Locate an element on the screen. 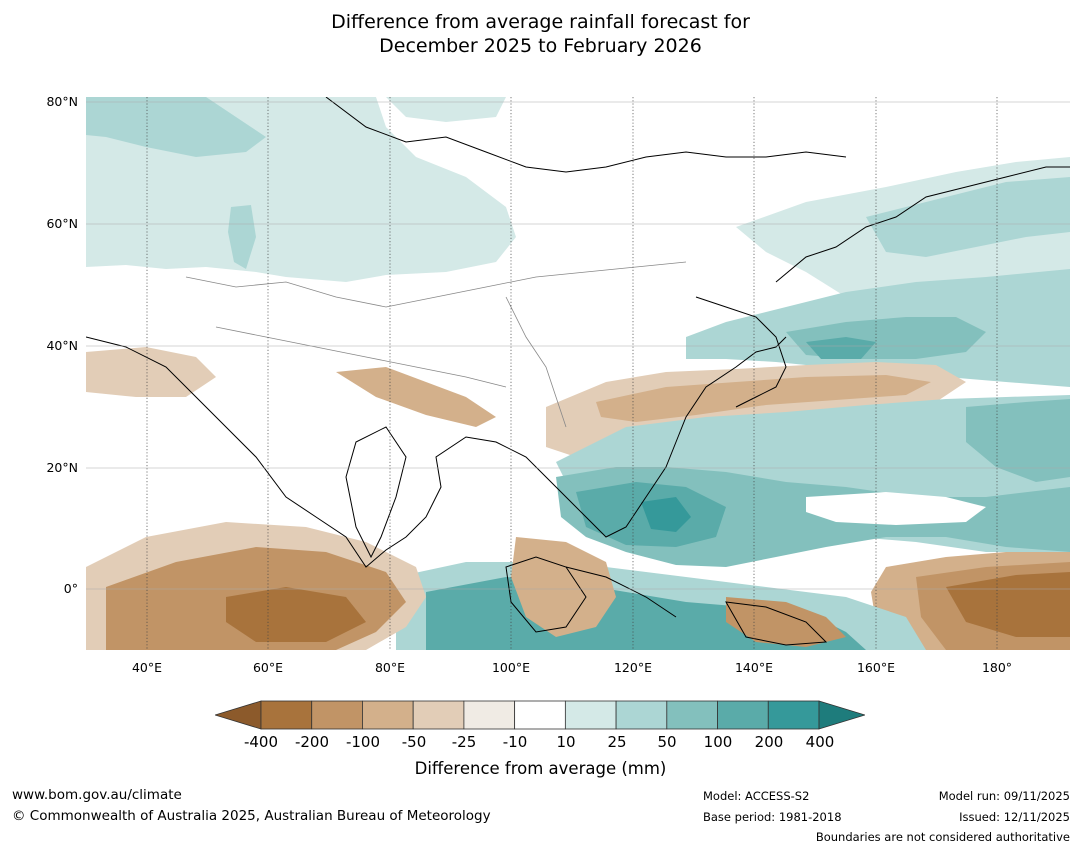  cbar-arrow-low is located at coordinates (238, 715).